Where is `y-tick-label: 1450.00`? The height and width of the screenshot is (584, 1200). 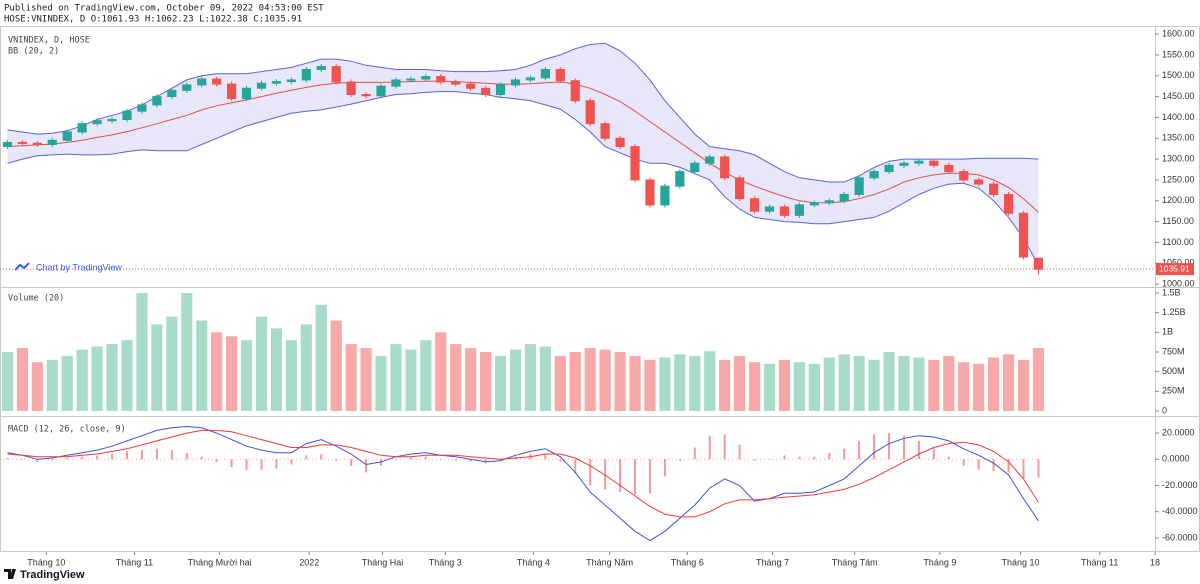
y-tick-label: 1450.00 is located at coordinates (1178, 96).